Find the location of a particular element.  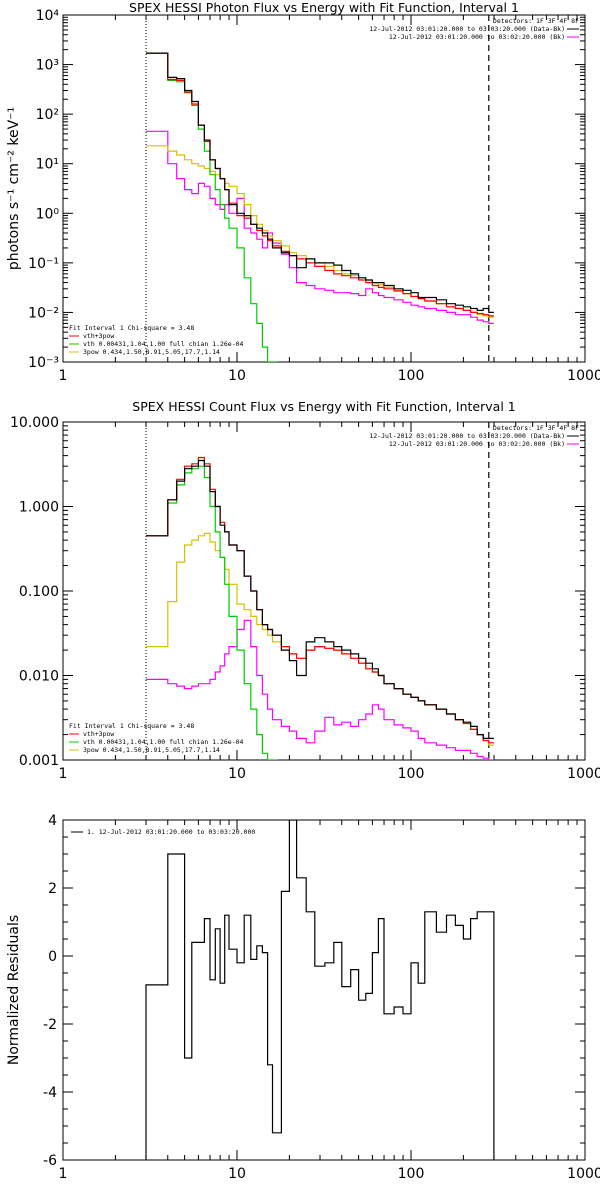

y-tick-label: 10¹ is located at coordinates (47, 165).